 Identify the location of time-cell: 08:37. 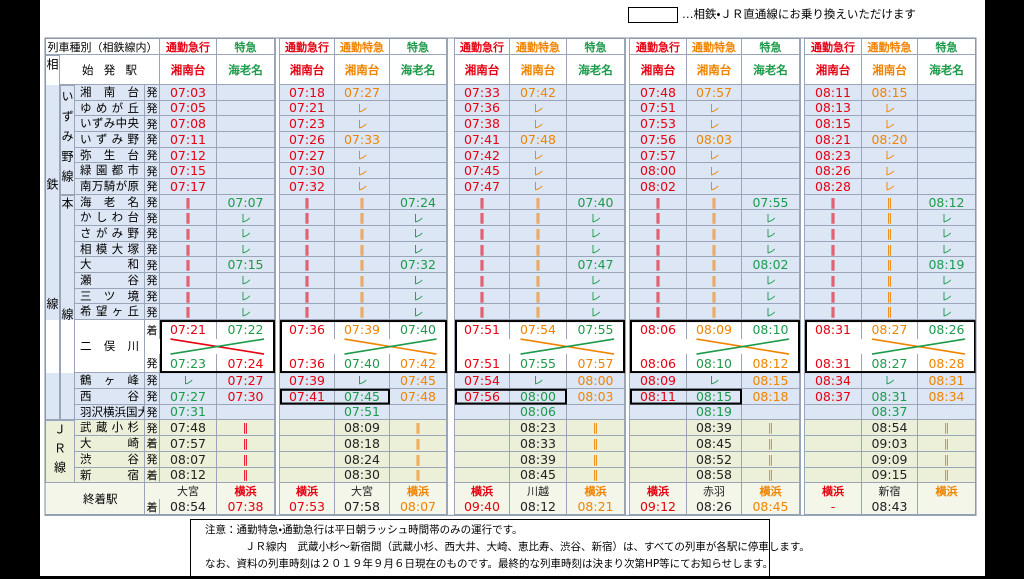
(890, 412).